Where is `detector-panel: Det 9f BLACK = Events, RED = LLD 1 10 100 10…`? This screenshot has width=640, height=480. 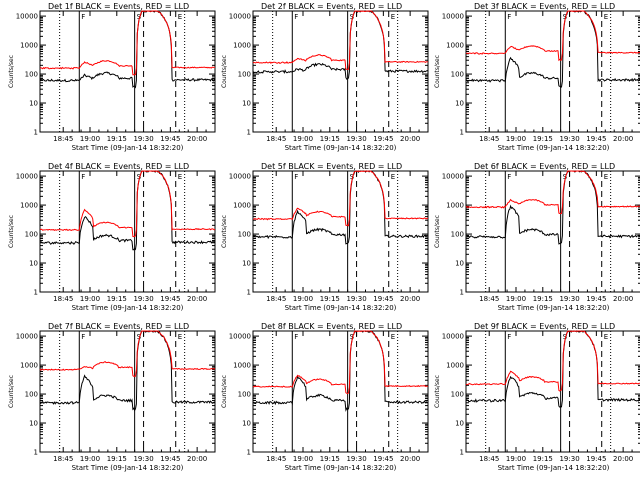
detector-panel: Det 9f BLACK = Events, RED = LLD 1 10 100 10… is located at coordinates (537, 397).